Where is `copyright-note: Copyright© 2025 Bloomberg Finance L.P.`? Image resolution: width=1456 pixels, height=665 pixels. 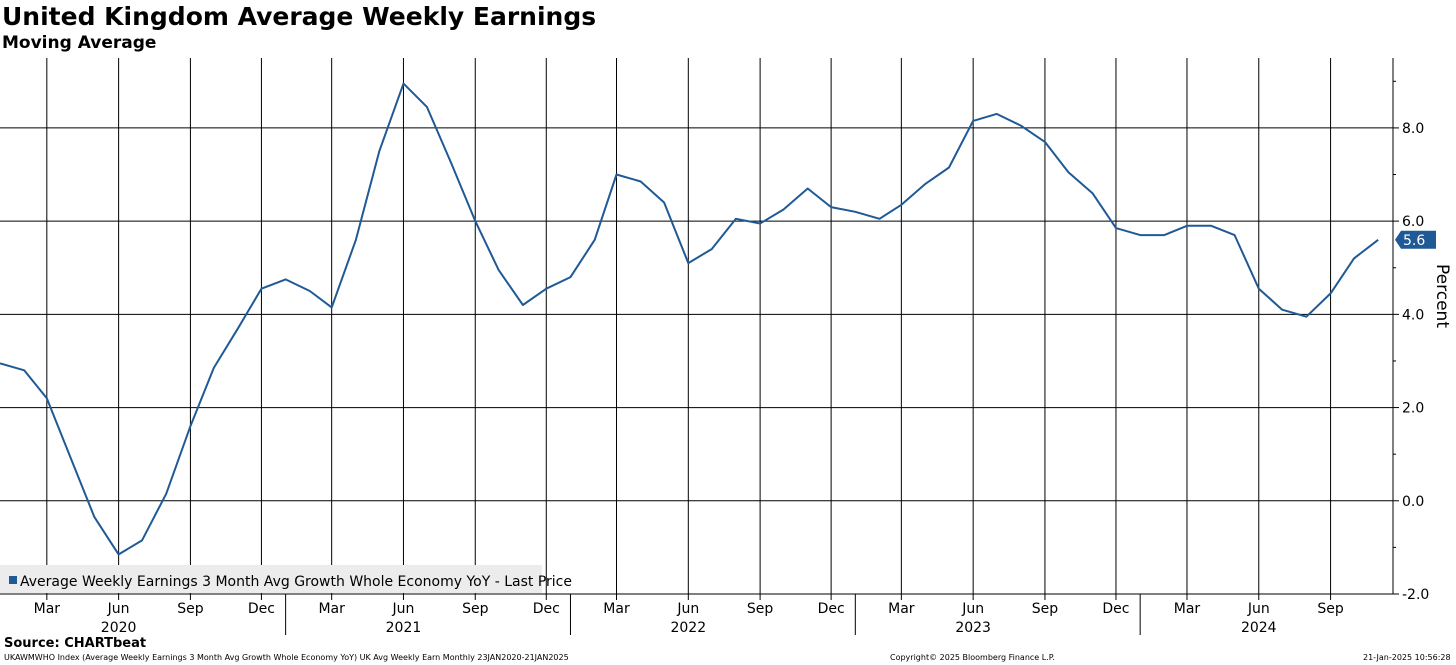 copyright-note: Copyright© 2025 Bloomberg Finance L.P. is located at coordinates (972, 657).